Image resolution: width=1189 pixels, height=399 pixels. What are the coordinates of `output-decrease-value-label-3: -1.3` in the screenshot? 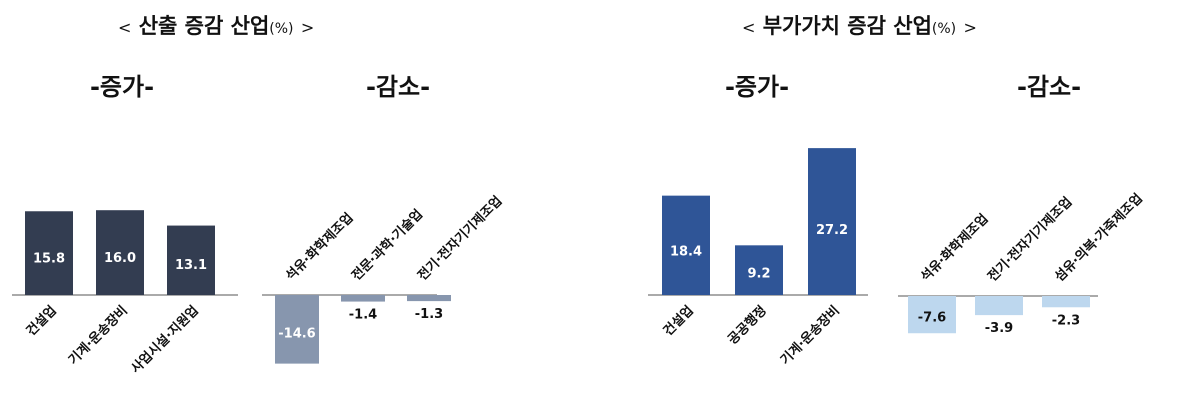 It's located at (429, 314).